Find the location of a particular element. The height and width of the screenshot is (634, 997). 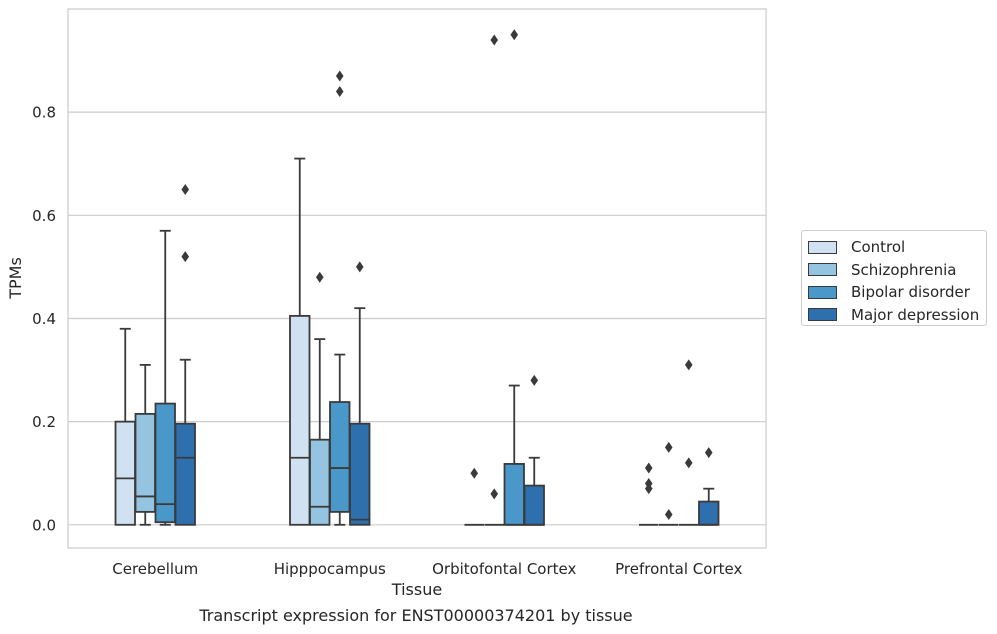

legend-item: Control is located at coordinates (897, 247).